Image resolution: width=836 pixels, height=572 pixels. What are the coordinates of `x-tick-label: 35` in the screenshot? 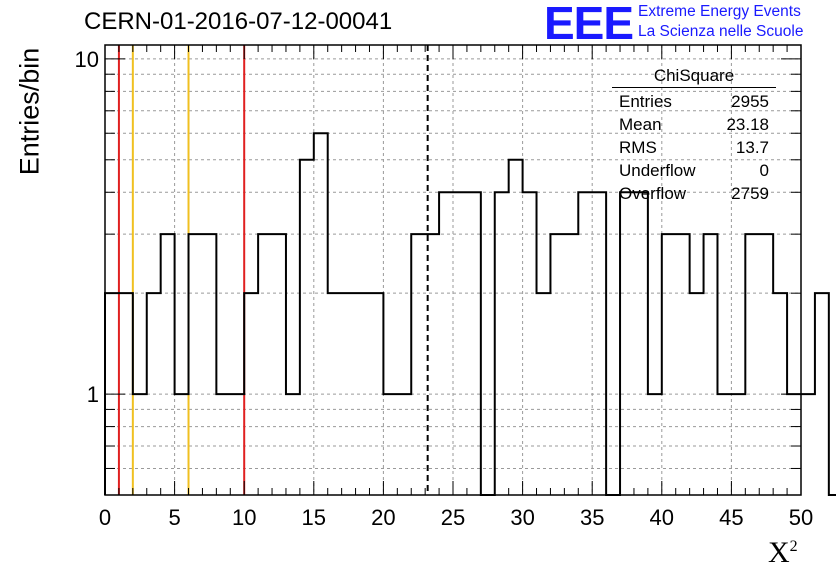 It's located at (592, 517).